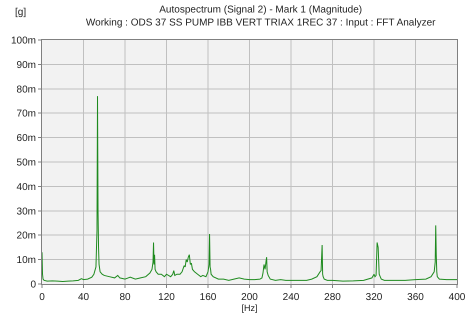 This screenshot has height=317, width=474. I want to click on y-tick-label: 30m, so click(26, 212).